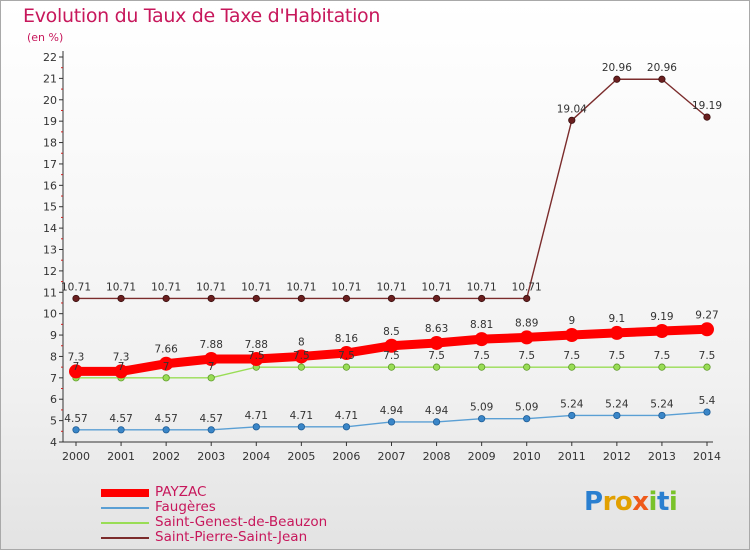  I want to click on data-label: 7.66, so click(166, 350).